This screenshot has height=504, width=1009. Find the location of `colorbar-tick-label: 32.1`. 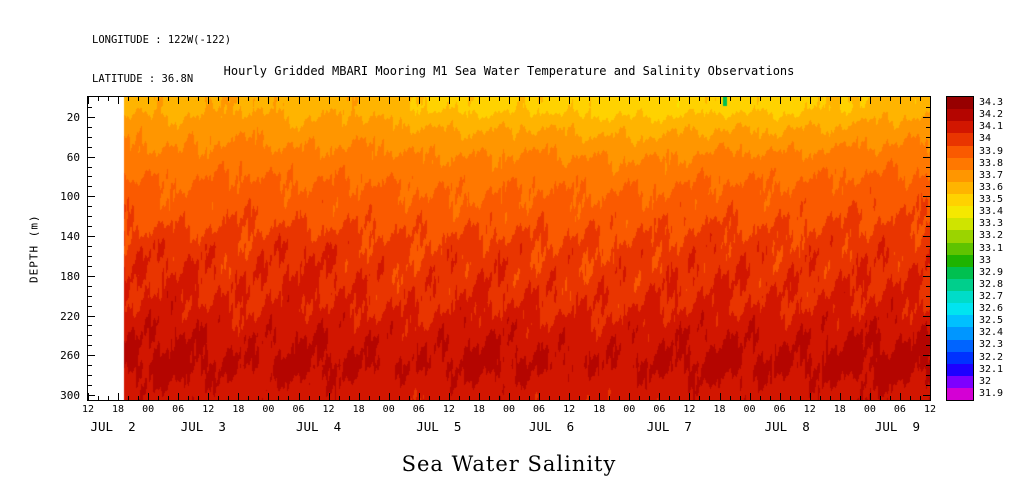

colorbar-tick-label: 32.1 is located at coordinates (991, 369).